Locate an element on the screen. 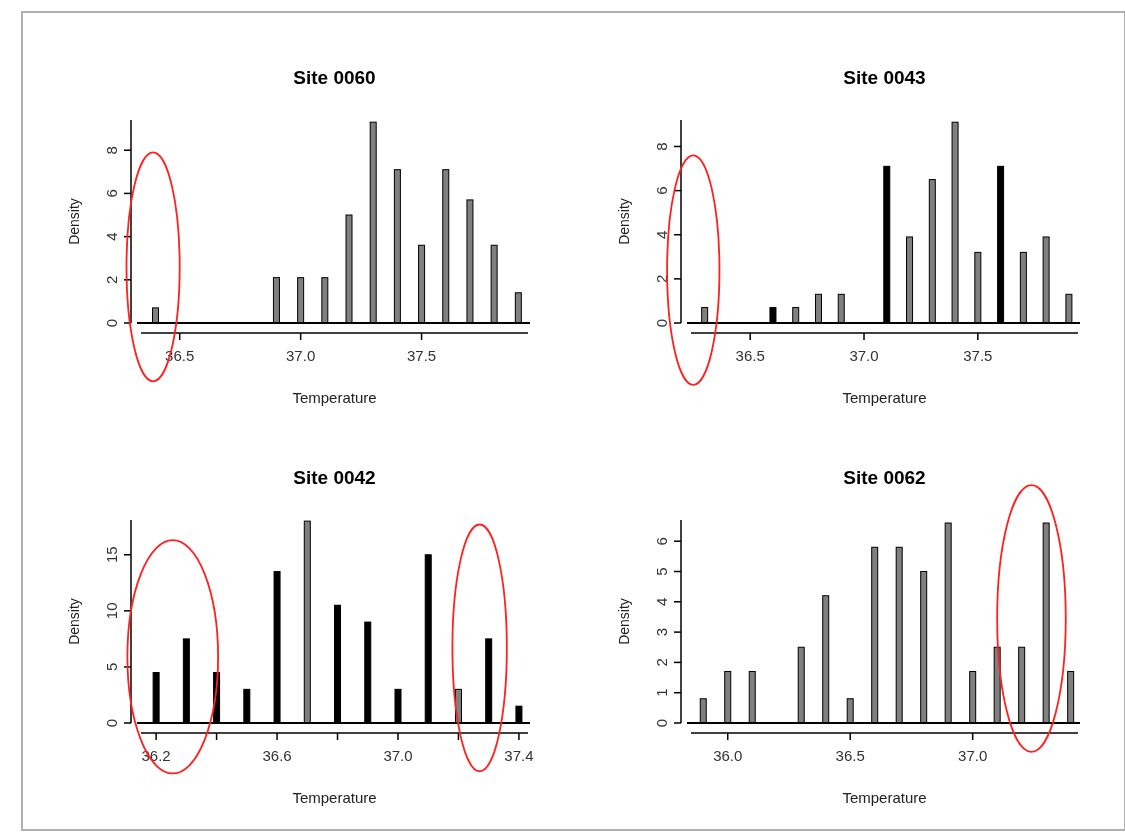  chart-title: Site 0062 is located at coordinates (884, 477).